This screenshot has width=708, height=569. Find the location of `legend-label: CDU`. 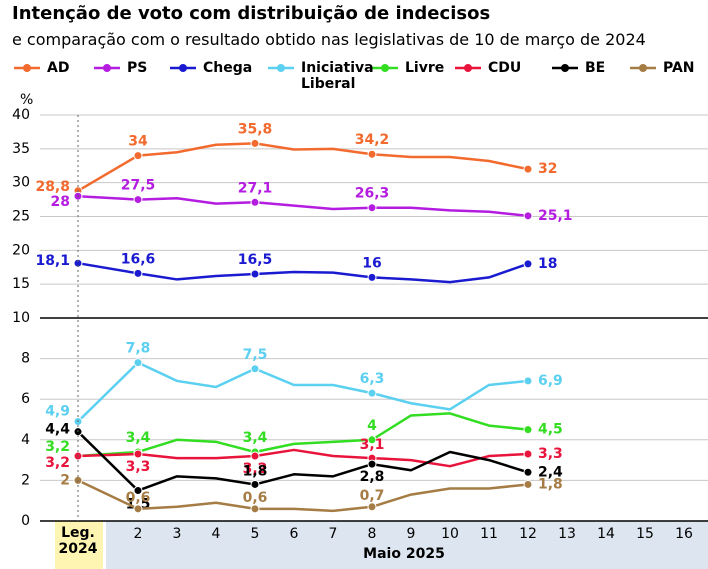

legend-label: CDU is located at coordinates (505, 68).